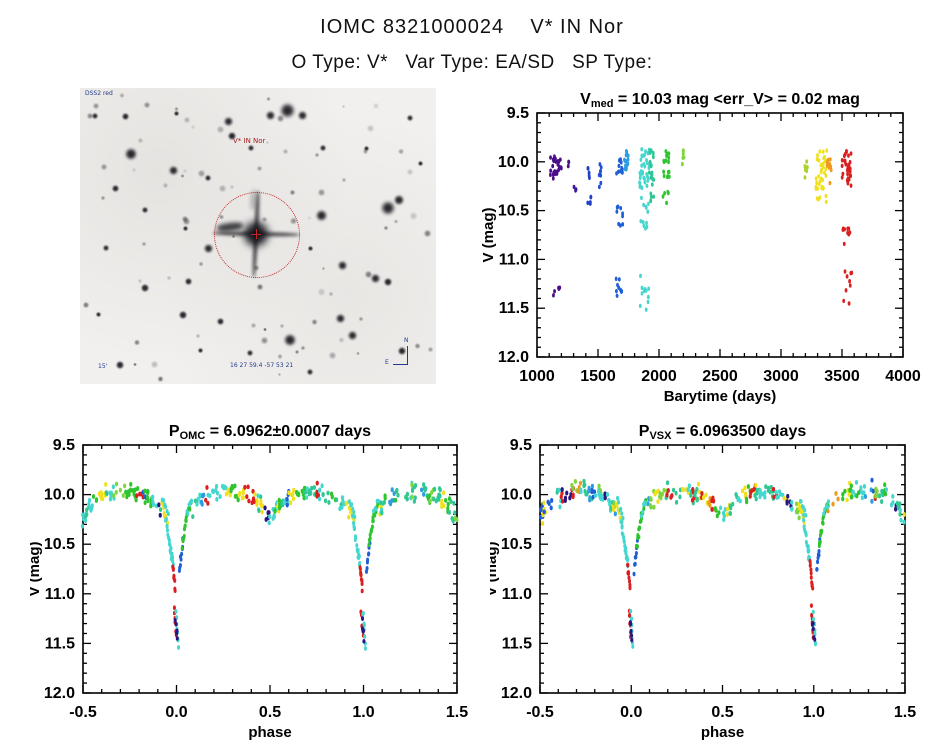 The image size is (944, 752). I want to click on survey-label: DSS2 red, so click(99, 93).